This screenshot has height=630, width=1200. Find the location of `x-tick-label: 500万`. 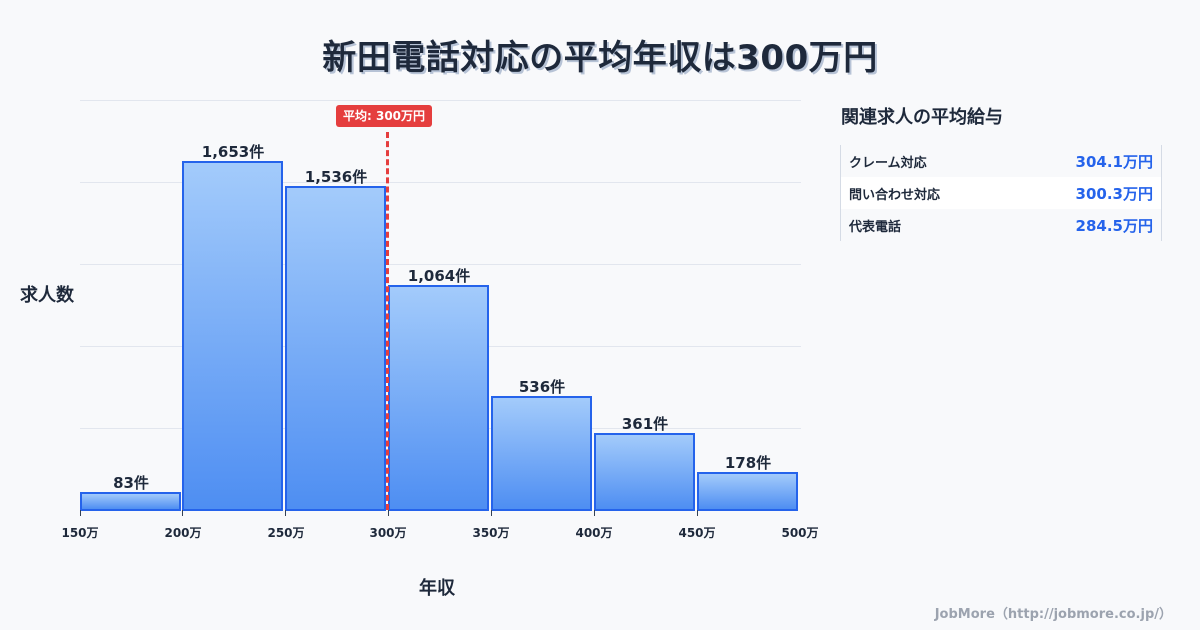

x-tick-label: 500万 is located at coordinates (800, 533).